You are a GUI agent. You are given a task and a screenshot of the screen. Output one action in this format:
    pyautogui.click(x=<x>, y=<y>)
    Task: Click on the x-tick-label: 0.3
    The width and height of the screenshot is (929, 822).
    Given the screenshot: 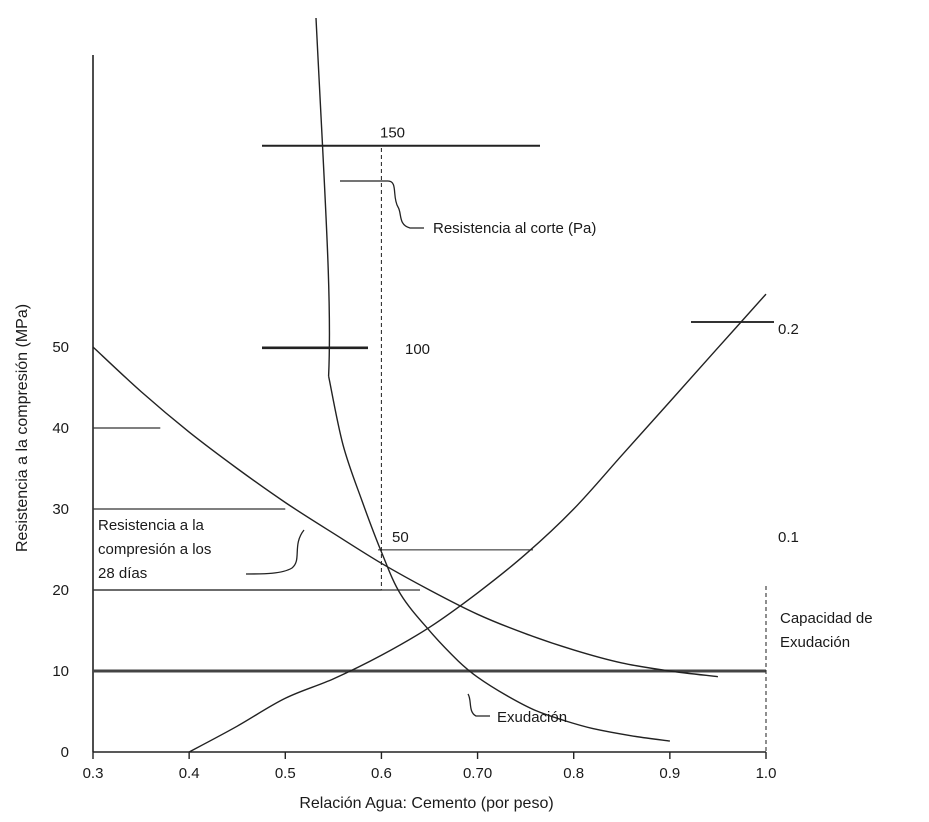 What is the action you would take?
    pyautogui.click(x=93, y=773)
    